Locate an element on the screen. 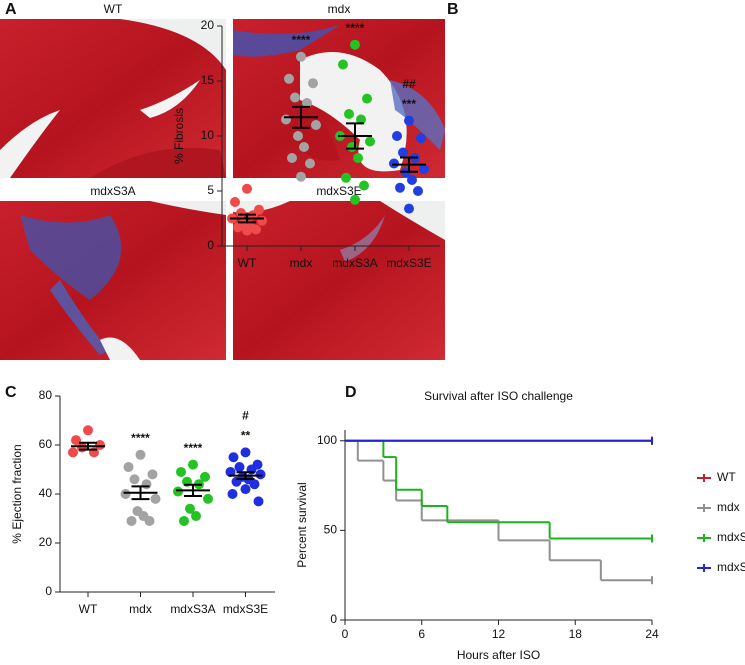 The height and width of the screenshot is (665, 745). image-caption: mdx is located at coordinates (339, 9).